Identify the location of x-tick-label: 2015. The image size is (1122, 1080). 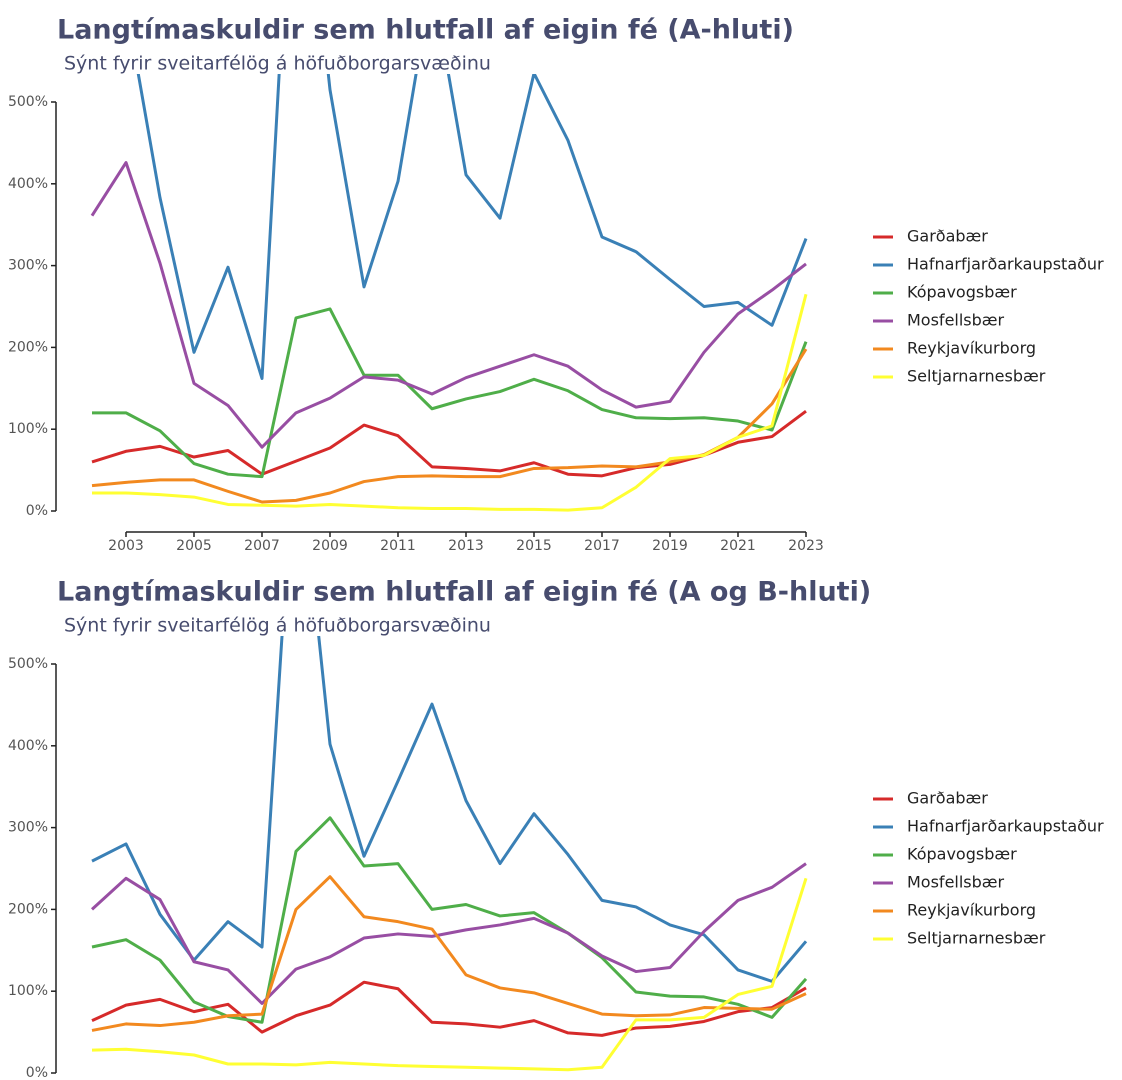
(534, 546).